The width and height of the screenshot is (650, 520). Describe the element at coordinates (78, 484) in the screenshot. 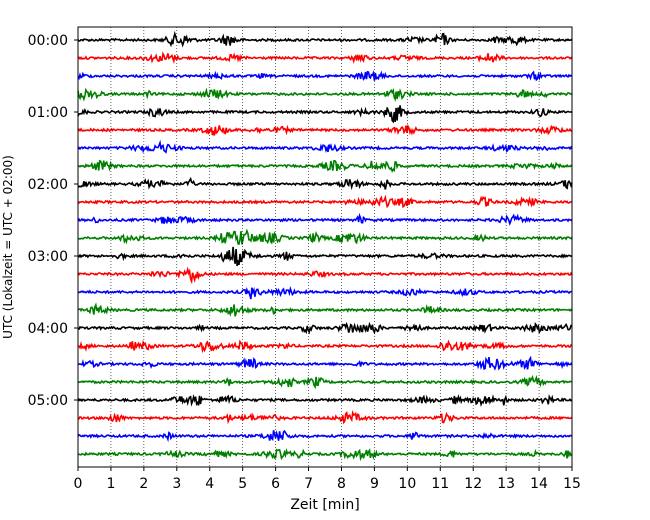

I see `x-tick-label: 0` at that location.